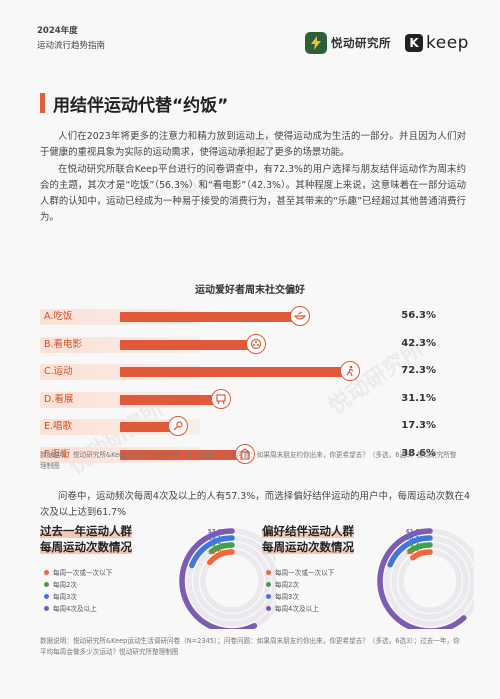 The height and width of the screenshot is (699, 500). What do you see at coordinates (316, 43) in the screenshot?
I see `lightning-icon` at bounding box center [316, 43].